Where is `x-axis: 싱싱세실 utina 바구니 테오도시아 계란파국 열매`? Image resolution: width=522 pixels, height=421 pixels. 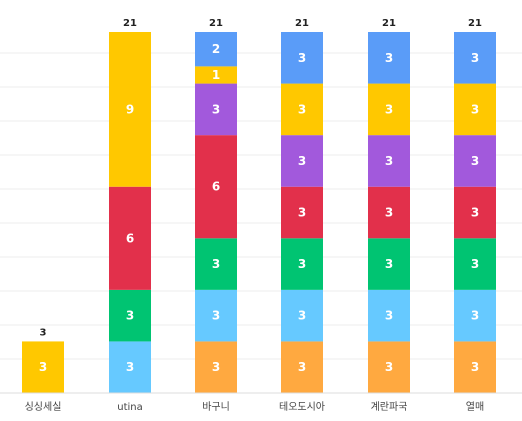 x-axis: 싱싱세실 utina 바구니 테오도시아 계란파국 열매 is located at coordinates (261, 402).